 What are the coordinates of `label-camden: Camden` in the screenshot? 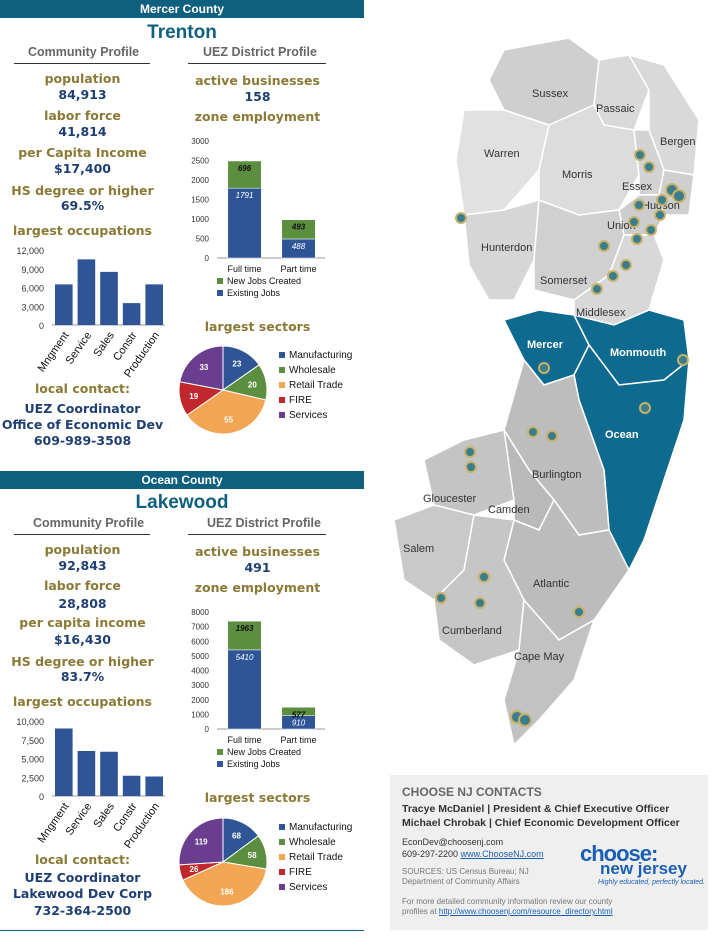 It's located at (509, 510).